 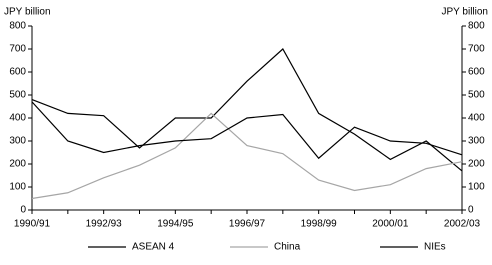 I want to click on y-tick-label: 800, so click(x=17, y=26).